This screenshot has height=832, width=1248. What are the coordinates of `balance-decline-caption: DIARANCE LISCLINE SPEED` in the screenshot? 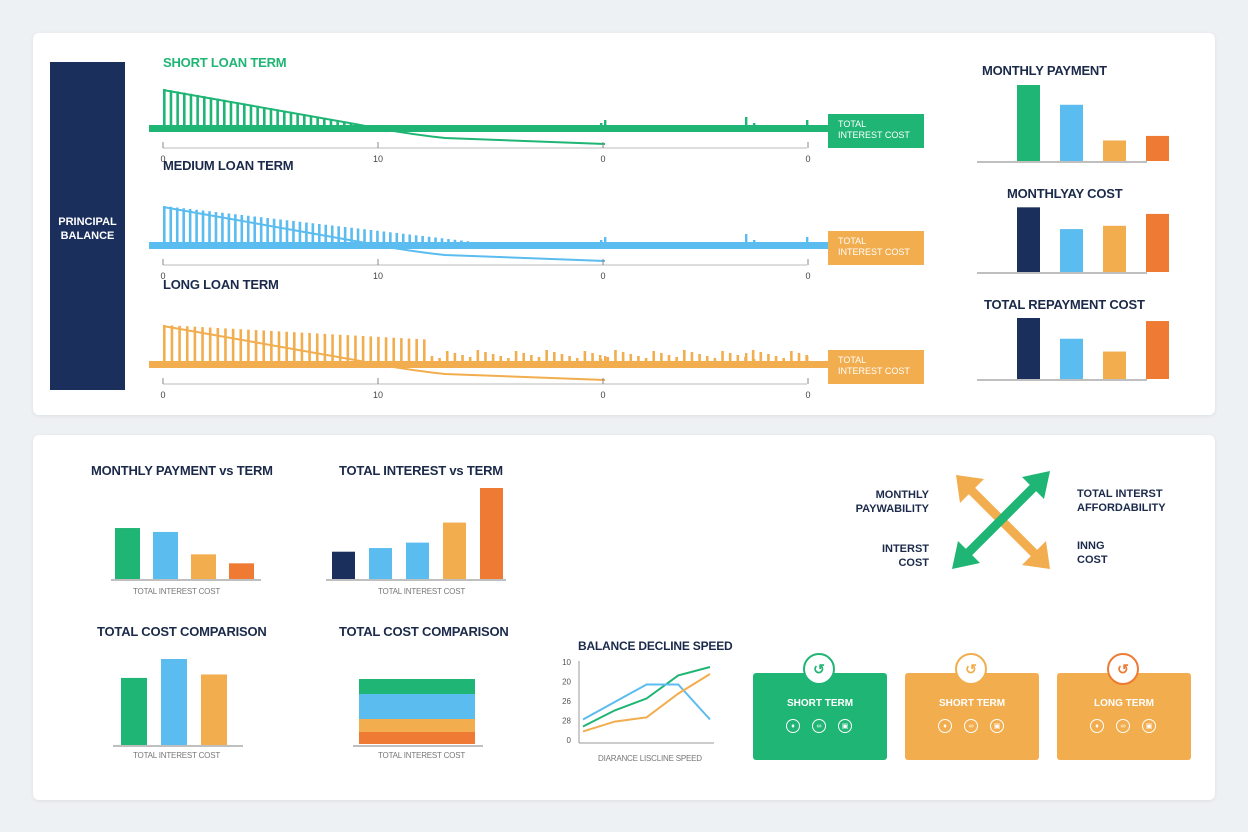 It's located at (650, 758).